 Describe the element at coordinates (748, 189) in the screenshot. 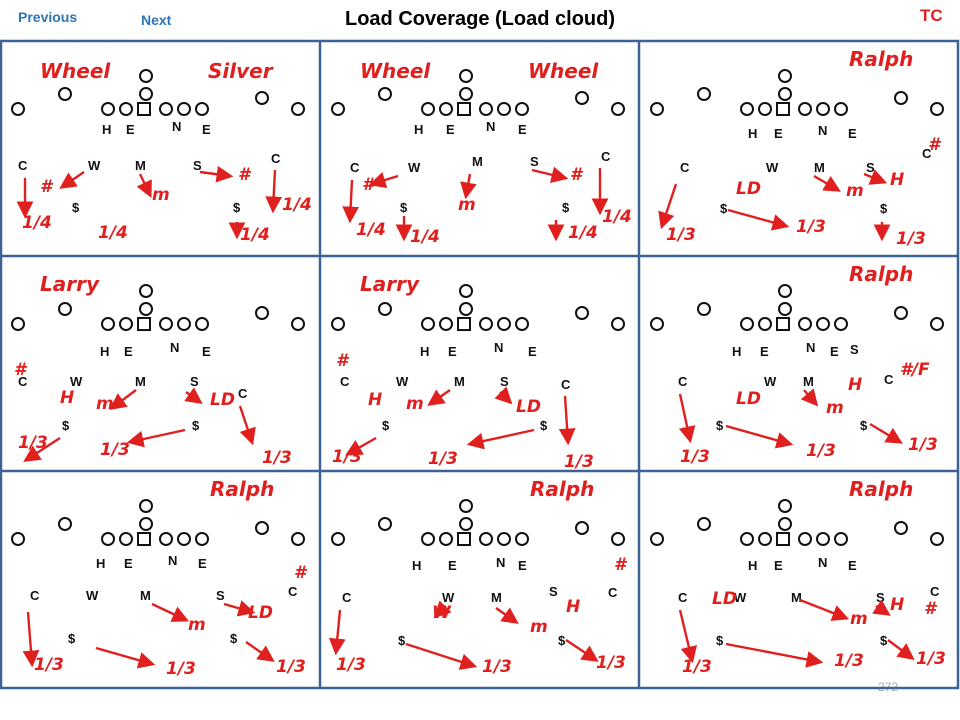

I see `zone-note: LD` at that location.